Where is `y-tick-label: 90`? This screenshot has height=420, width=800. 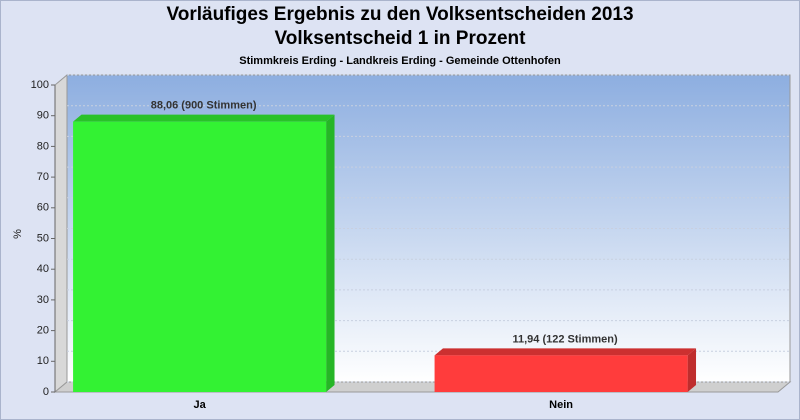
y-tick-label: 90 is located at coordinates (43, 116).